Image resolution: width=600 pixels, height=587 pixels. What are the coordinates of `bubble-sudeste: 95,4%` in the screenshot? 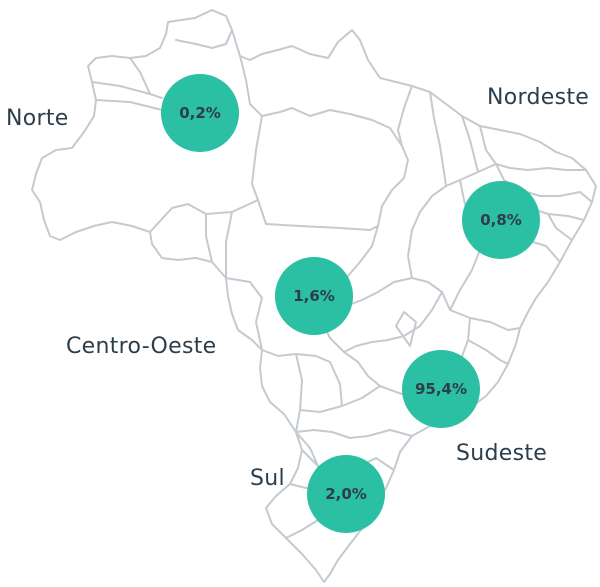 It's located at (441, 389).